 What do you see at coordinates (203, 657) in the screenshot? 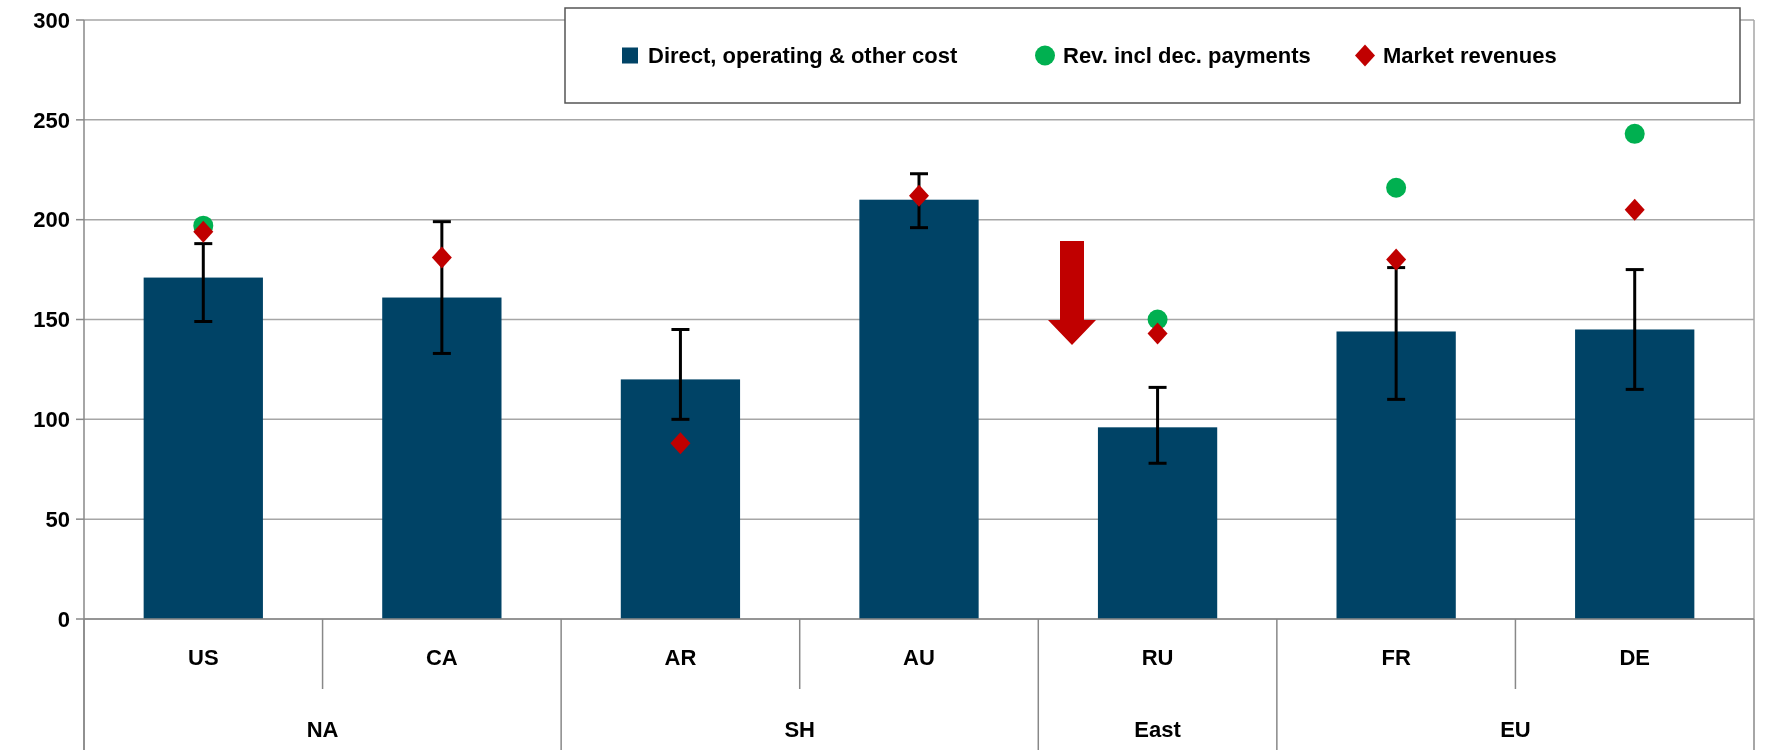
I see `x-tick-label: US` at bounding box center [203, 657].